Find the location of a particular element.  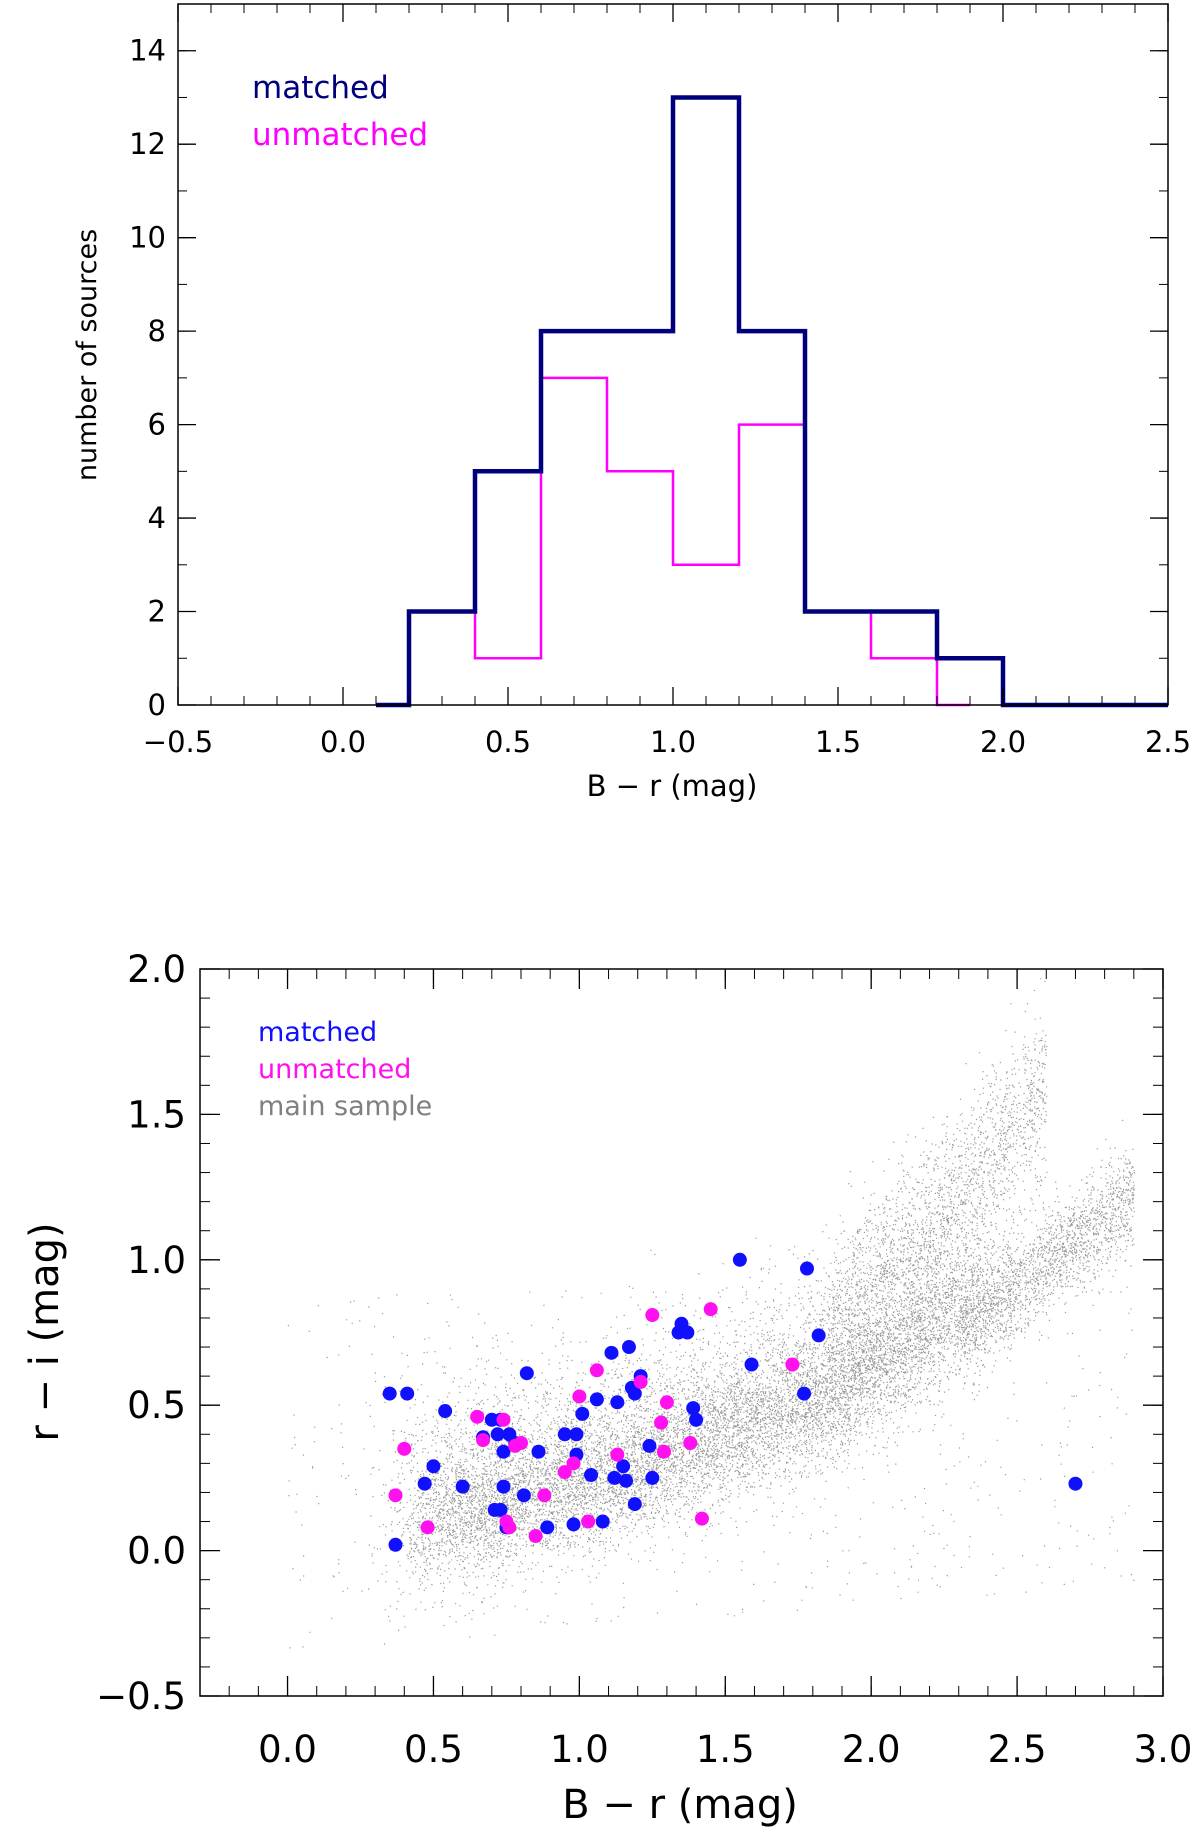

scatter-y-tick-label: 1.5 is located at coordinates (156, 1114).